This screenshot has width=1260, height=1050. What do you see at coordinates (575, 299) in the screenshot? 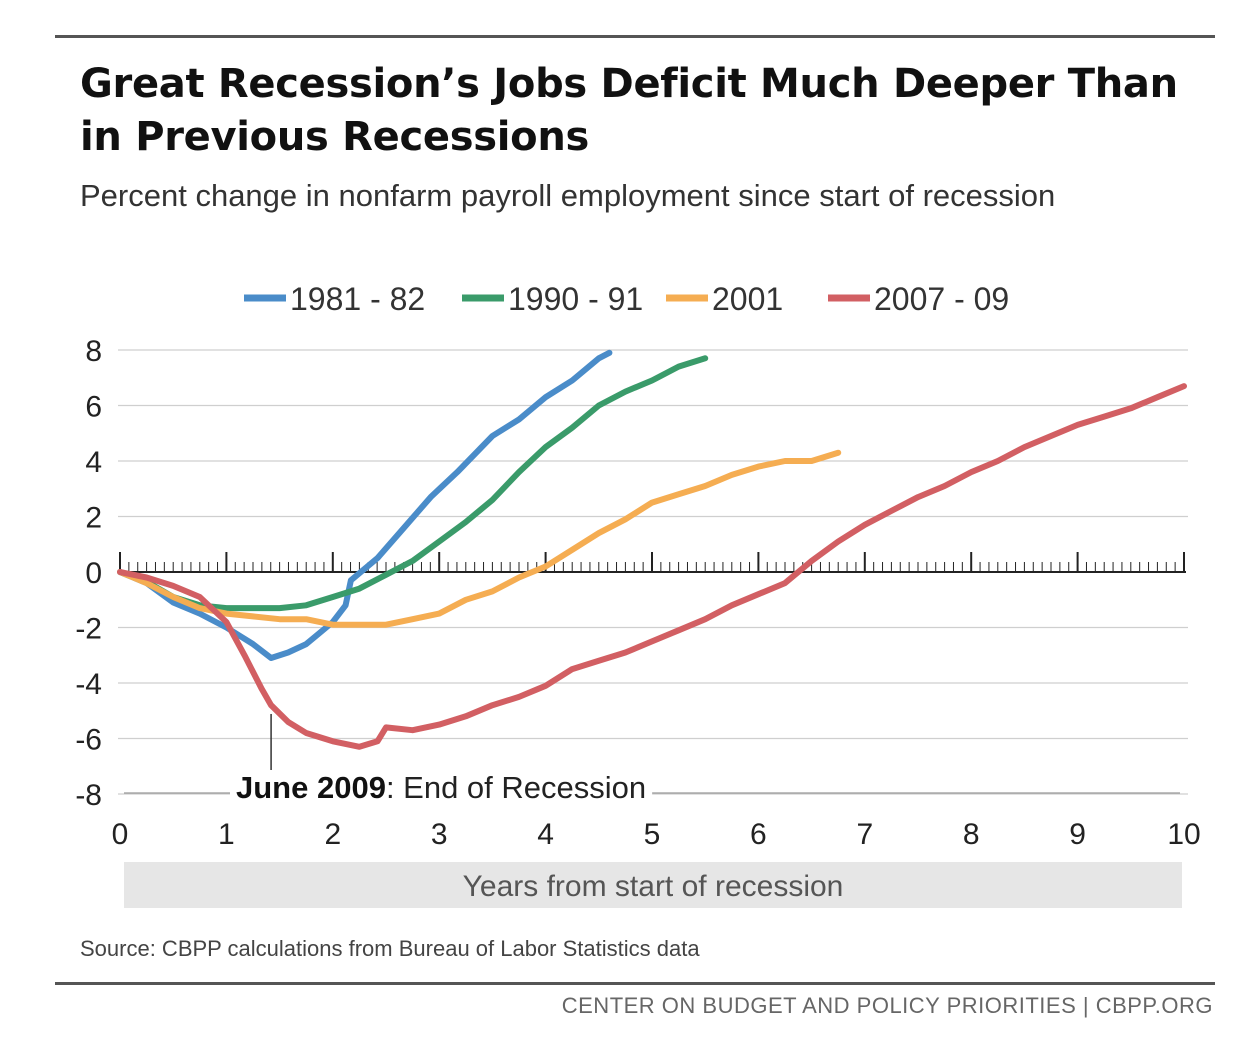
I see `legend-label: 1990 - 91` at bounding box center [575, 299].